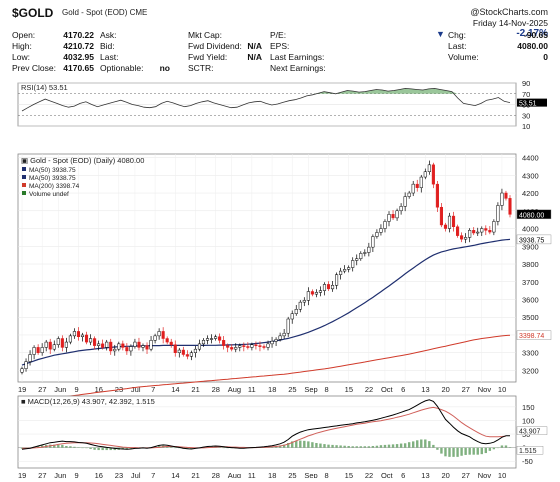  Describe the element at coordinates (531, 215) in the screenshot. I see `last-price-tag: 4080.00` at that location.